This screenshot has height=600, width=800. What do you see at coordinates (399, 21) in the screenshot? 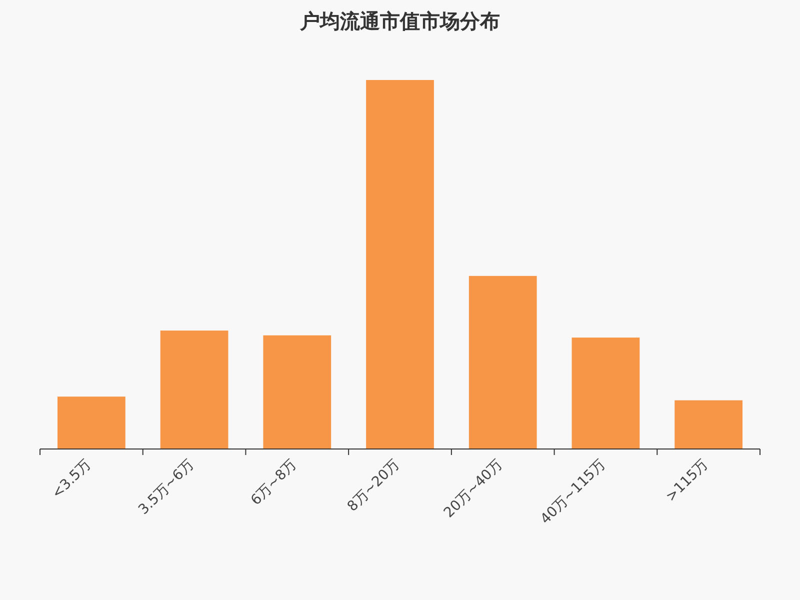
I see `chart-title: 户均流通市值市场分布` at bounding box center [399, 21].